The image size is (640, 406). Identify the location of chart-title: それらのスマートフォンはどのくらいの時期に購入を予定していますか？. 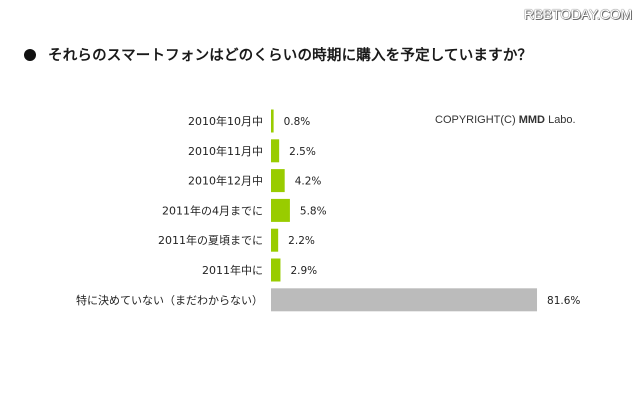
(278, 54).